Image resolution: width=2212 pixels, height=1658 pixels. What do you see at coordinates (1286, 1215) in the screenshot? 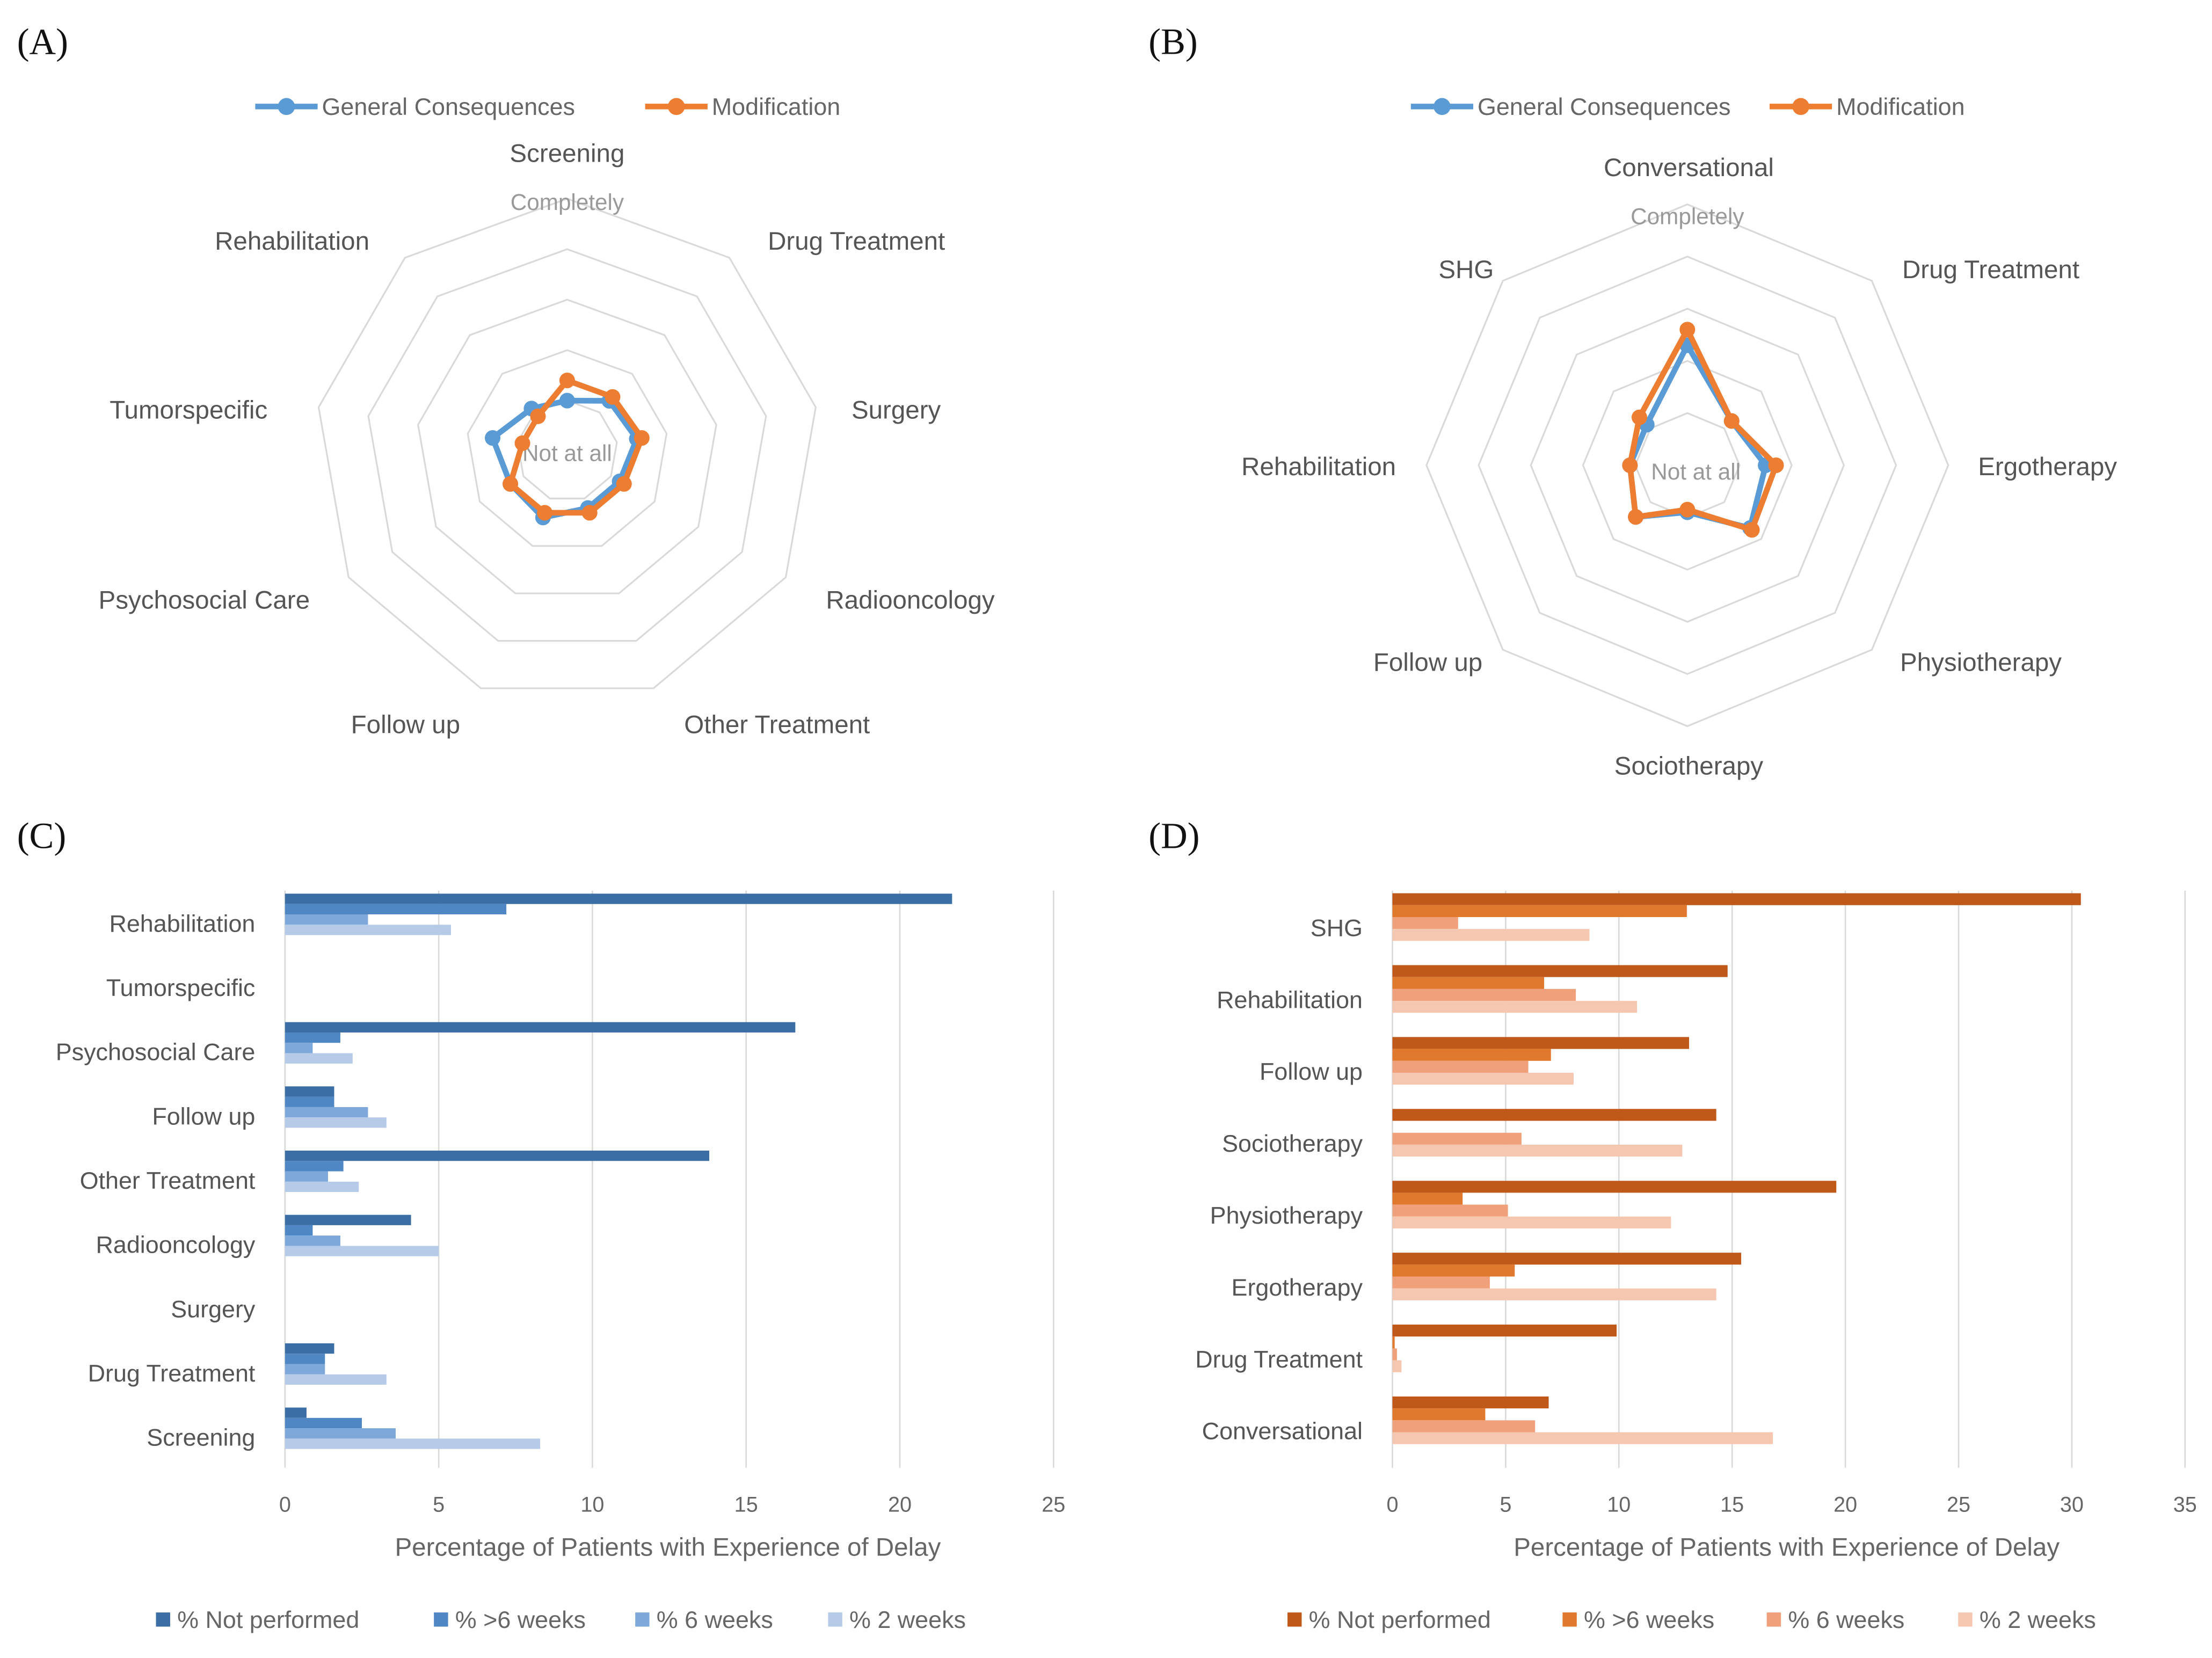
I see `category-label: Physiotherapy` at bounding box center [1286, 1215].